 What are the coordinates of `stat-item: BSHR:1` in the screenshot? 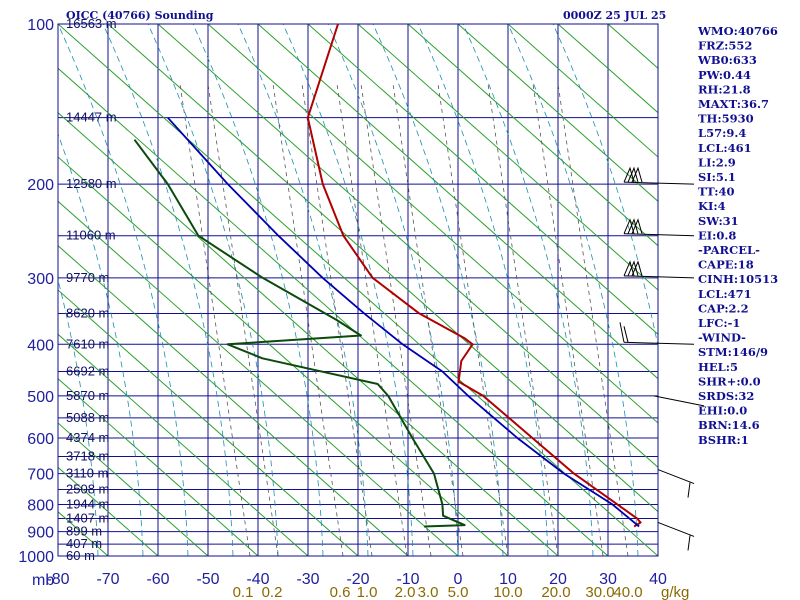 It's located at (723, 440).